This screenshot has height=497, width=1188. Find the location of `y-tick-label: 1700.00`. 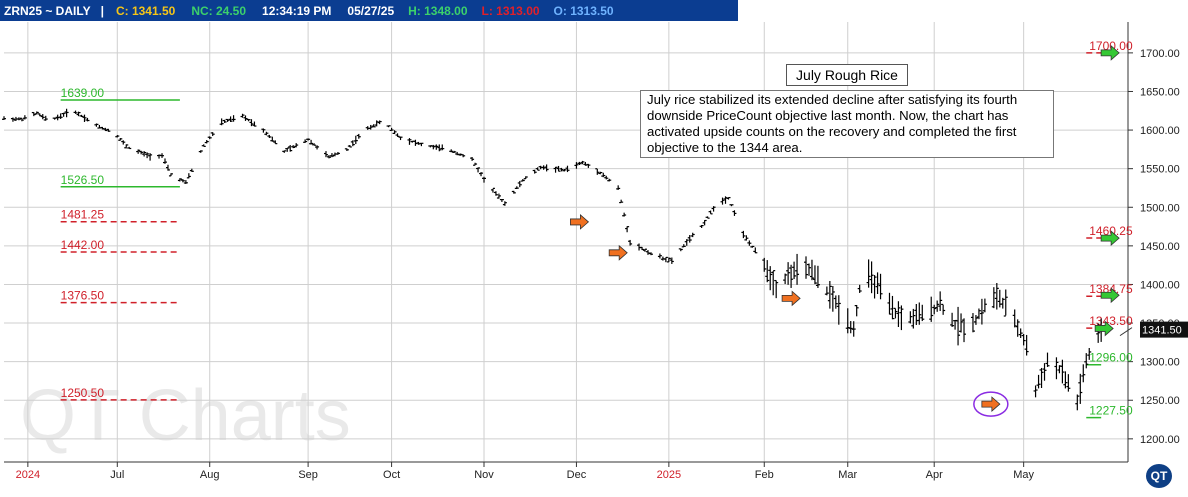

y-tick-label: 1700.00 is located at coordinates (1160, 54).